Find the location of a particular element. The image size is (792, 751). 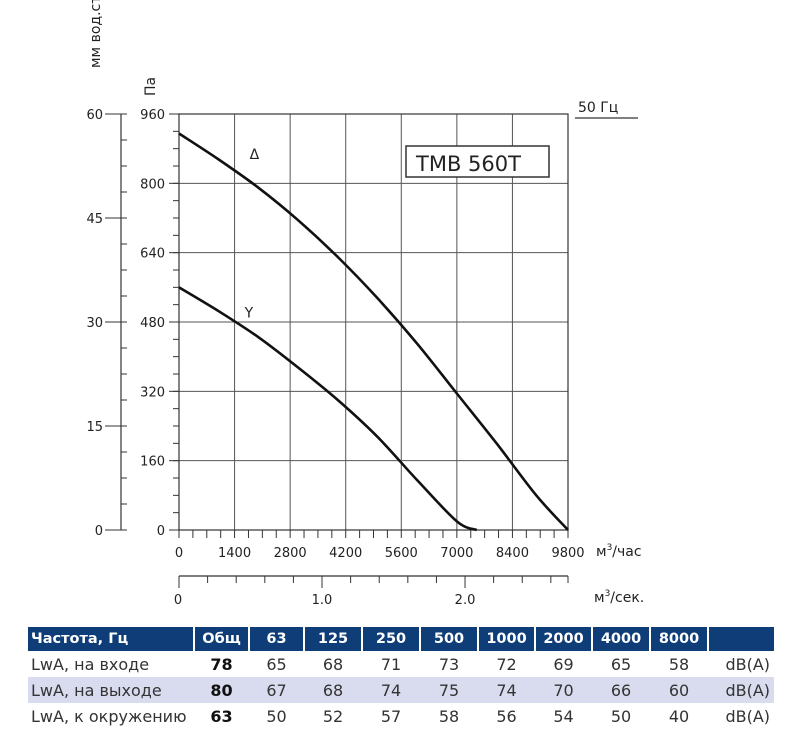

table-header-cell is located at coordinates (740, 639).